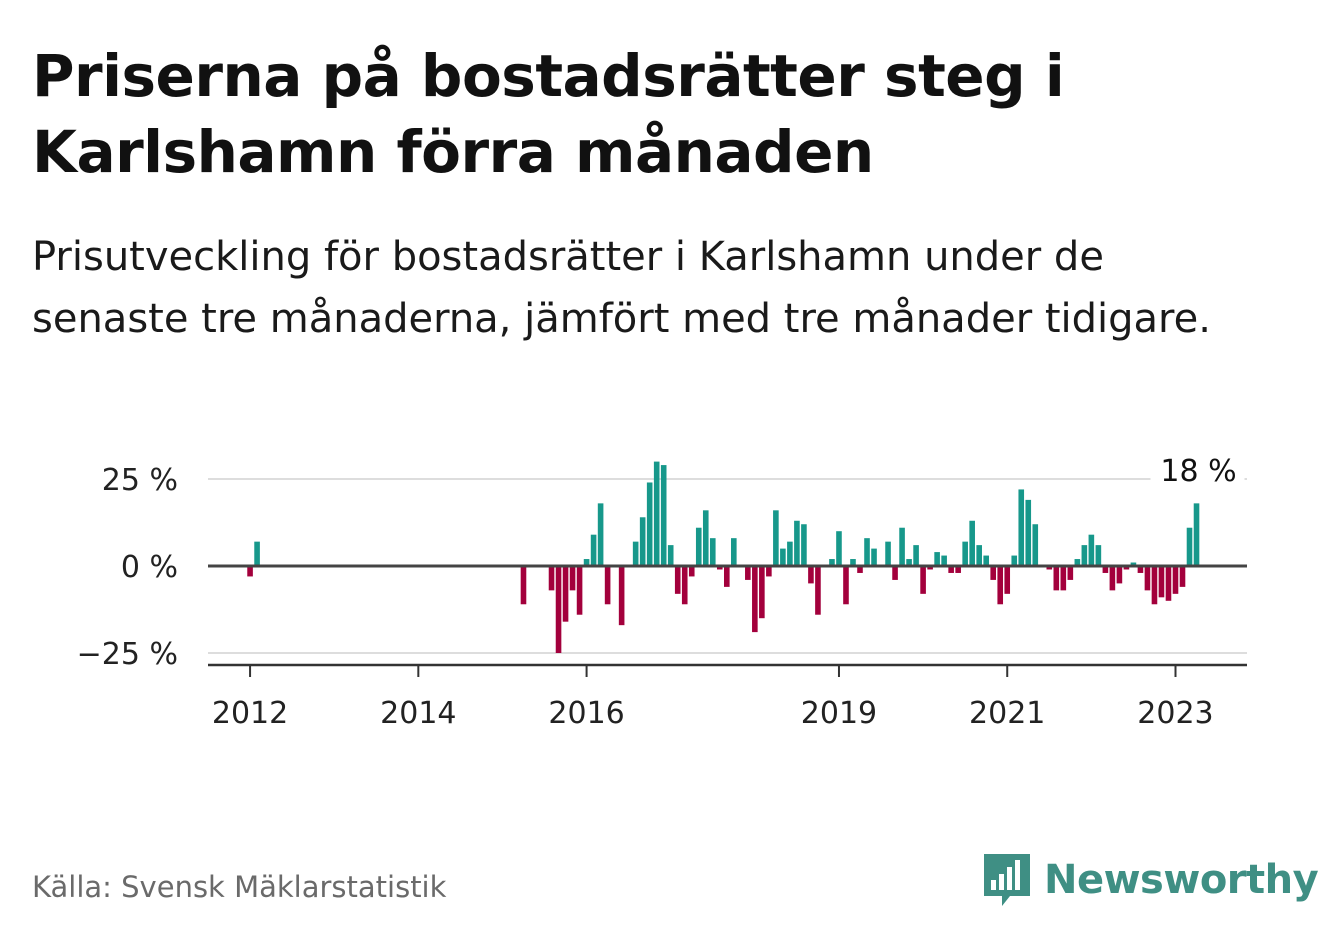 The image size is (1322, 939). What do you see at coordinates (127, 654) in the screenshot?
I see `y-tick-label: −25 %` at bounding box center [127, 654].